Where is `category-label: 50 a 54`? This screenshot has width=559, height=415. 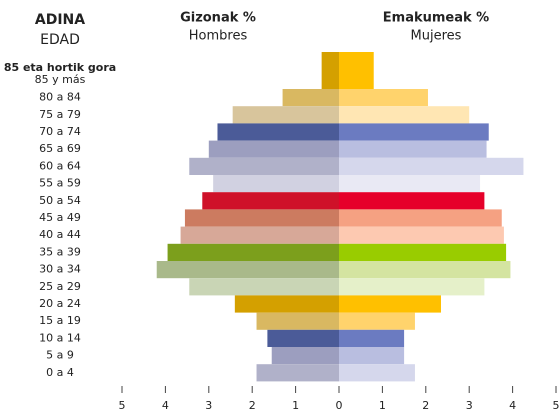
category-label: 50 a 54 is located at coordinates (60, 200).